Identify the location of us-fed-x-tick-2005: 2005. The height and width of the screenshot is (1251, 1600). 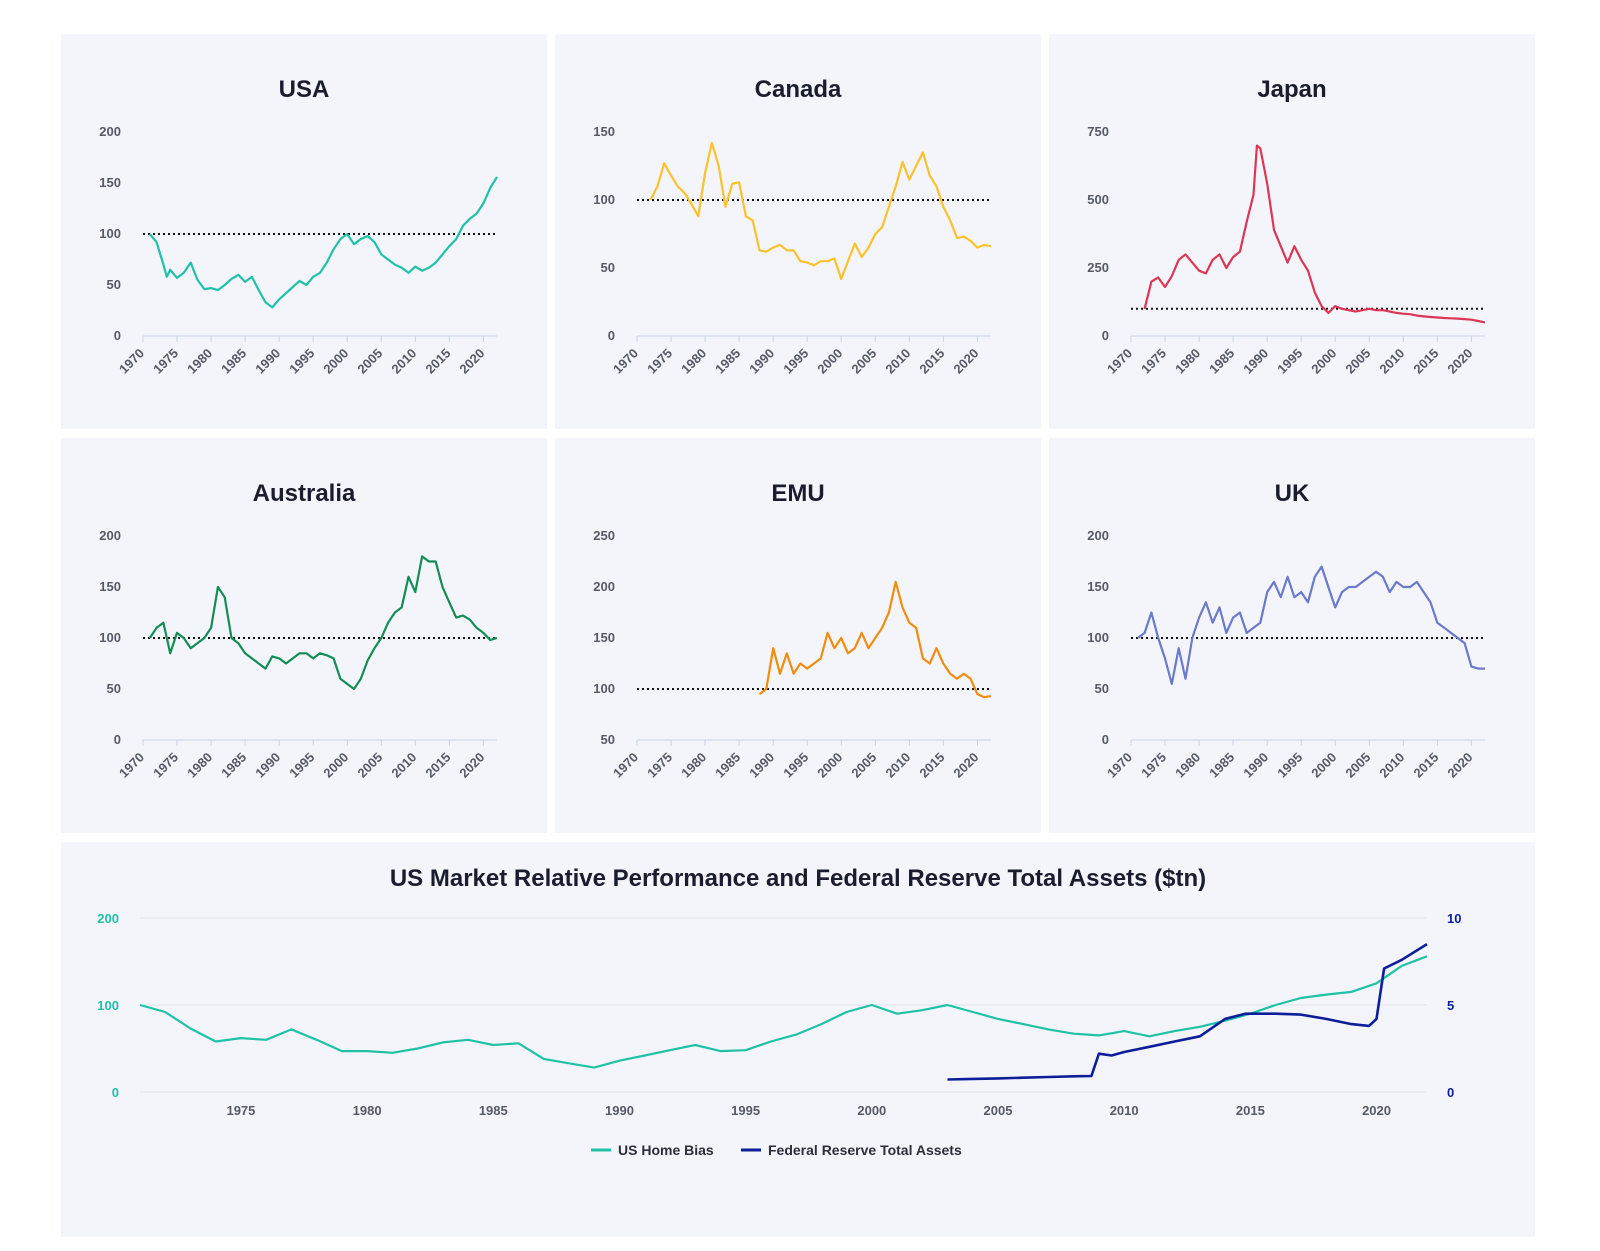
(998, 1110).